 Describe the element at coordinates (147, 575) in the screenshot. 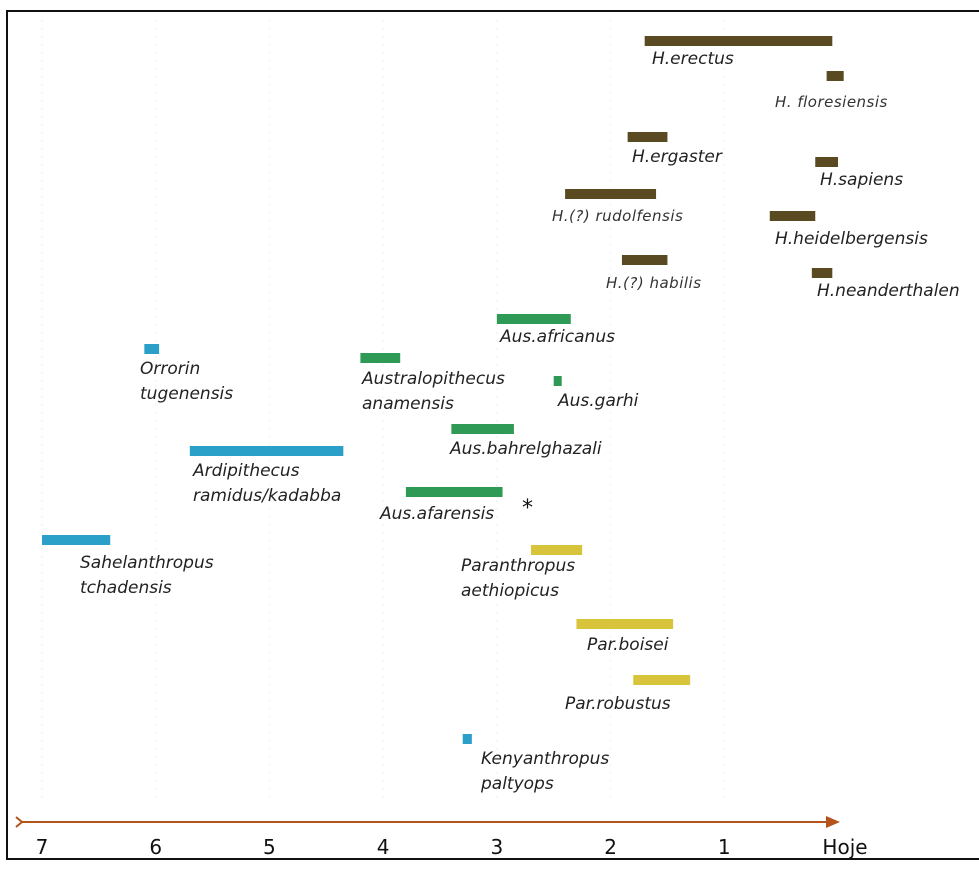

I see `species-label: Sahelanthropus tchadensis` at that location.